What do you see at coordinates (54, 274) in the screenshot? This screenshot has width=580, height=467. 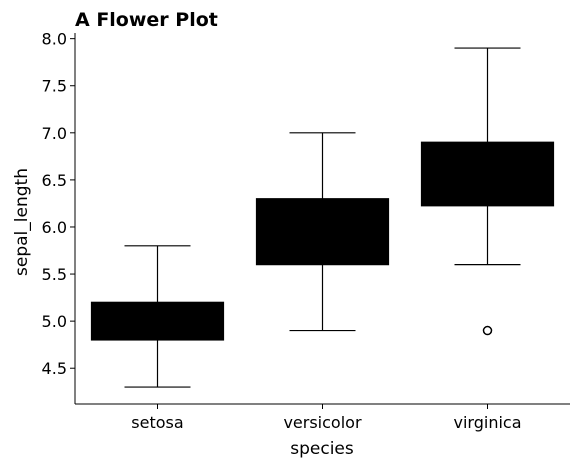 I see `y-tick-label: 5.5` at bounding box center [54, 274].